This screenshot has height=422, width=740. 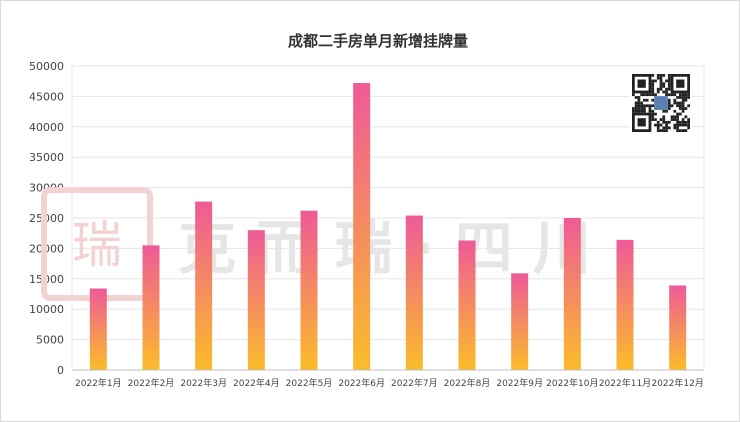 What do you see at coordinates (46, 127) in the screenshot?
I see `y-tick-label: 40000` at bounding box center [46, 127].